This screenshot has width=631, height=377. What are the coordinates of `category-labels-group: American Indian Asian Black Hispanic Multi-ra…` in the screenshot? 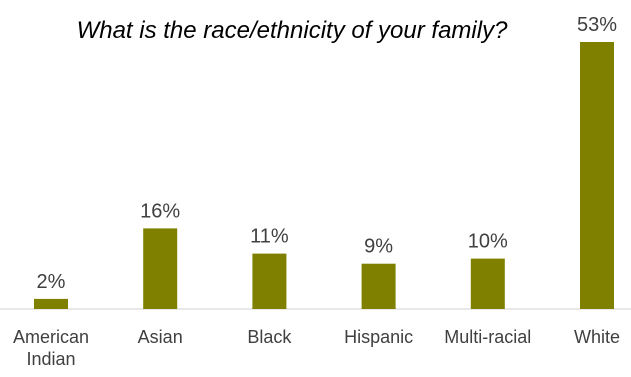 It's located at (316, 348).